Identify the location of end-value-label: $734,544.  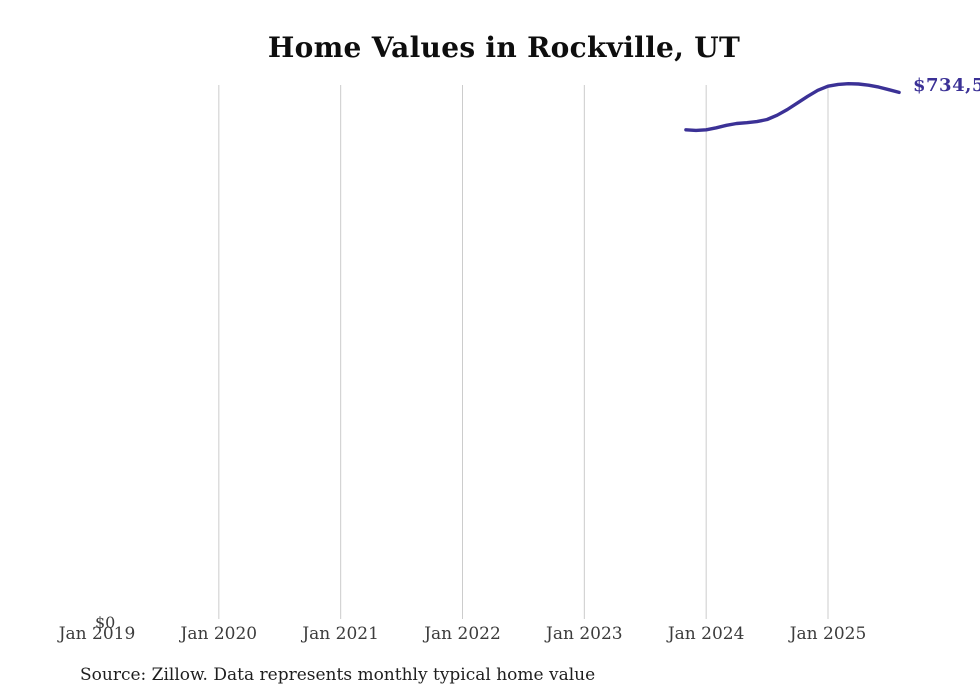
(946, 85).